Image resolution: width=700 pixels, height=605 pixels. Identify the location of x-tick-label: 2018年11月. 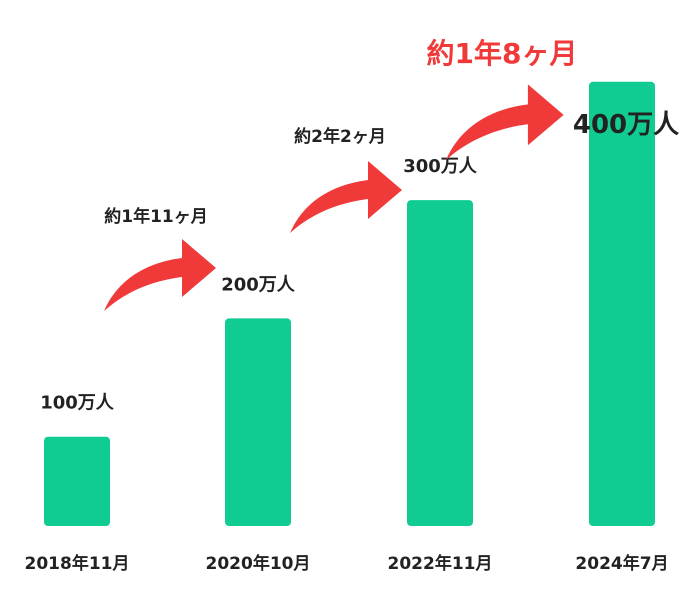
(77, 563).